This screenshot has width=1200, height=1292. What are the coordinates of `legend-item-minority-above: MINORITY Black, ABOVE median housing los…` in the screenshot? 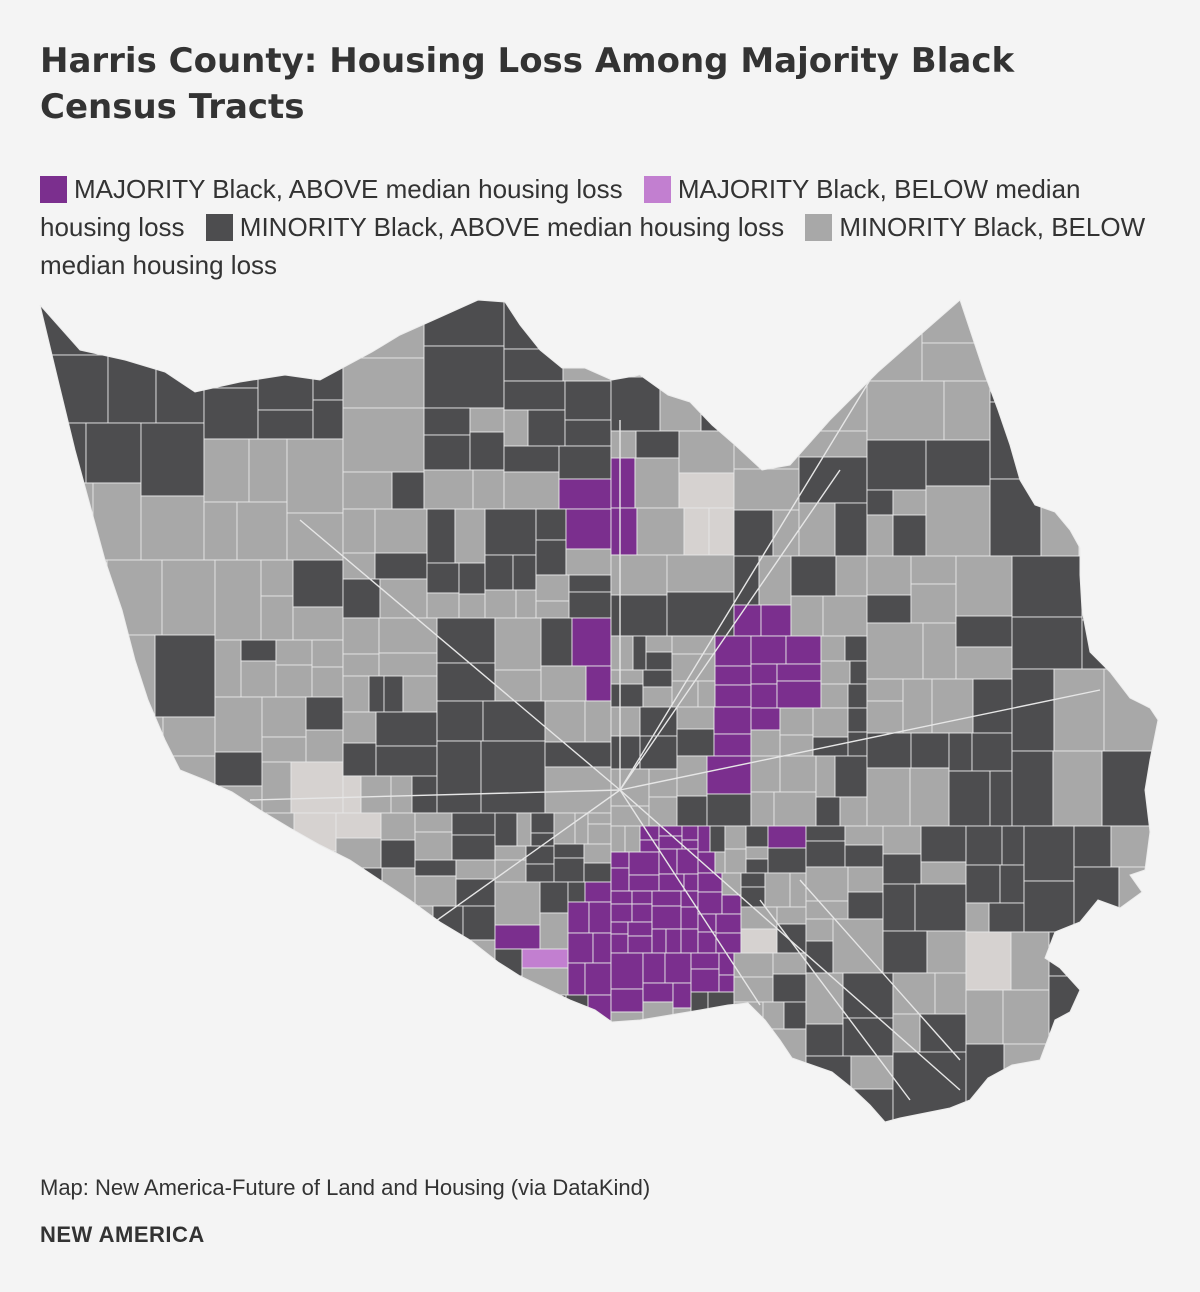 It's located at (494, 227).